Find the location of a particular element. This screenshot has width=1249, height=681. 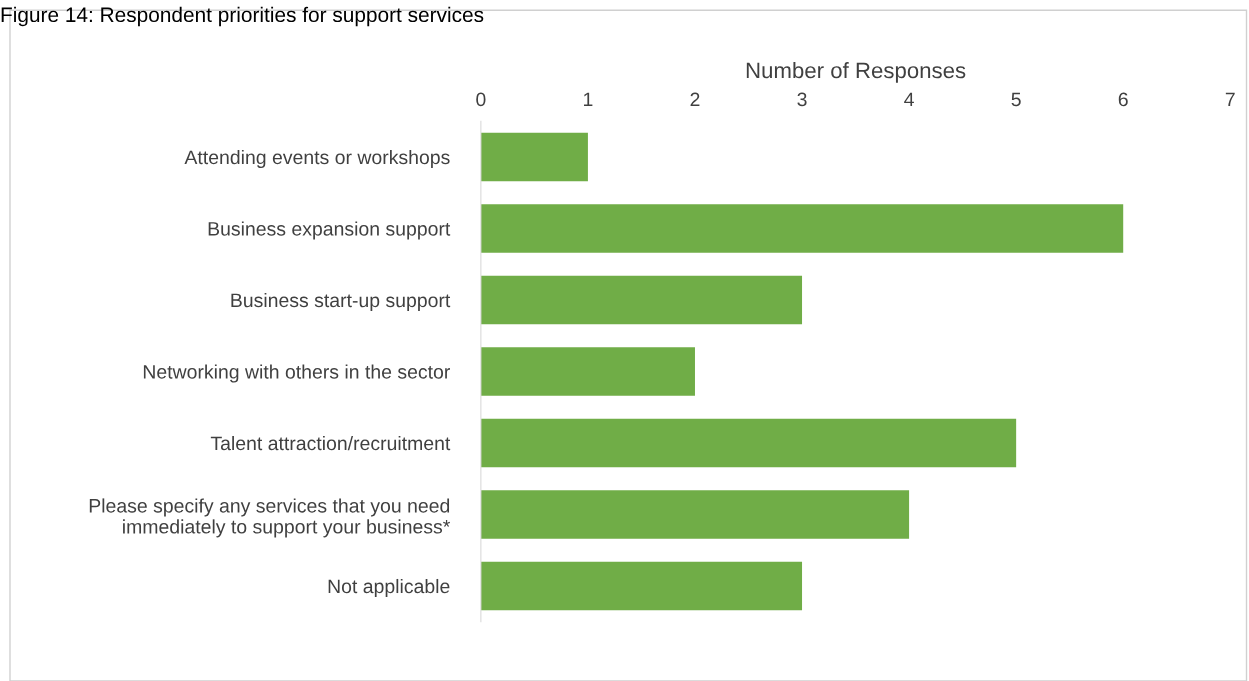

x-tick-label: 3 is located at coordinates (802, 99).